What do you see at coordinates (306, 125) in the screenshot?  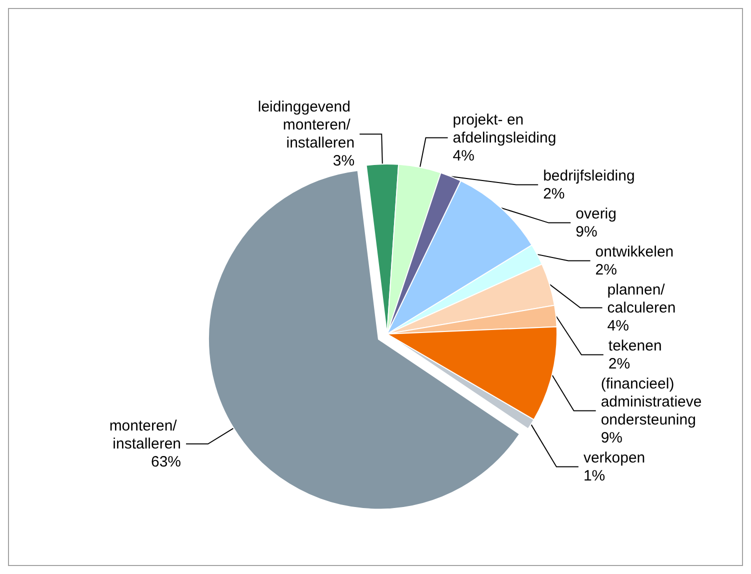 I see `slice-label: leidinggevend monteren/ installeren` at bounding box center [306, 125].